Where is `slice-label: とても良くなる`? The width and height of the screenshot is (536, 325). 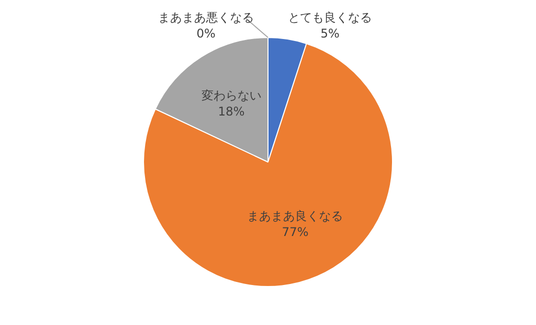 slice-label: とても良くなる is located at coordinates (330, 17).